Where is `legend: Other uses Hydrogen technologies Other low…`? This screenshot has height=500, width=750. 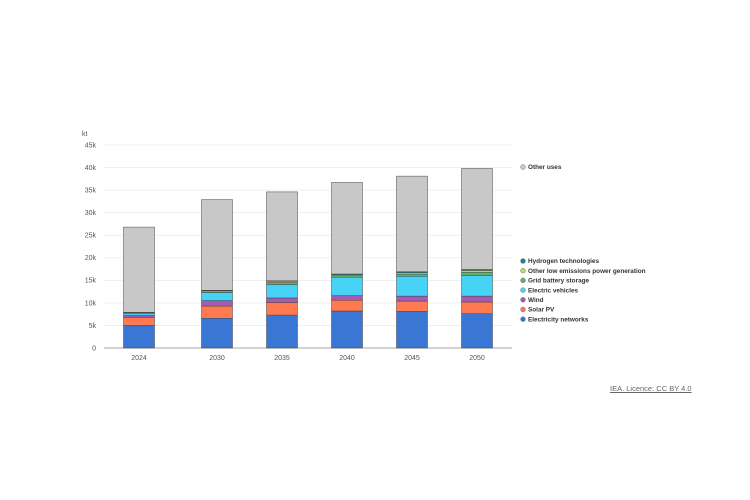
legend: Other uses Hydrogen technologies Other low… is located at coordinates (583, 243).